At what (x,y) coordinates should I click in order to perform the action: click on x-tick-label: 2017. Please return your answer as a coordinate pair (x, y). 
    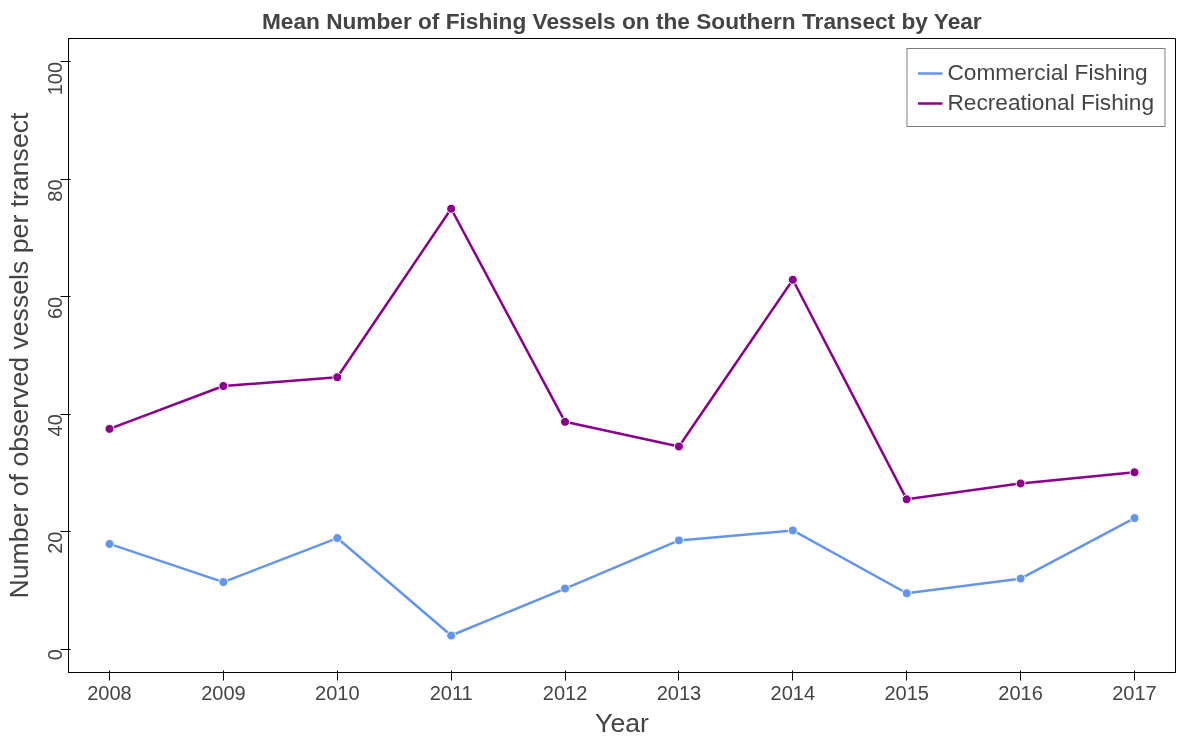
    Looking at the image, I should click on (1134, 692).